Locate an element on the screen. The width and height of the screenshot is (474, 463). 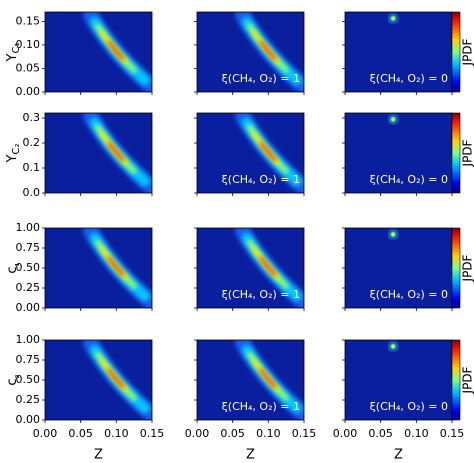
y-tick-label: 0.15 is located at coordinates (28, 20).